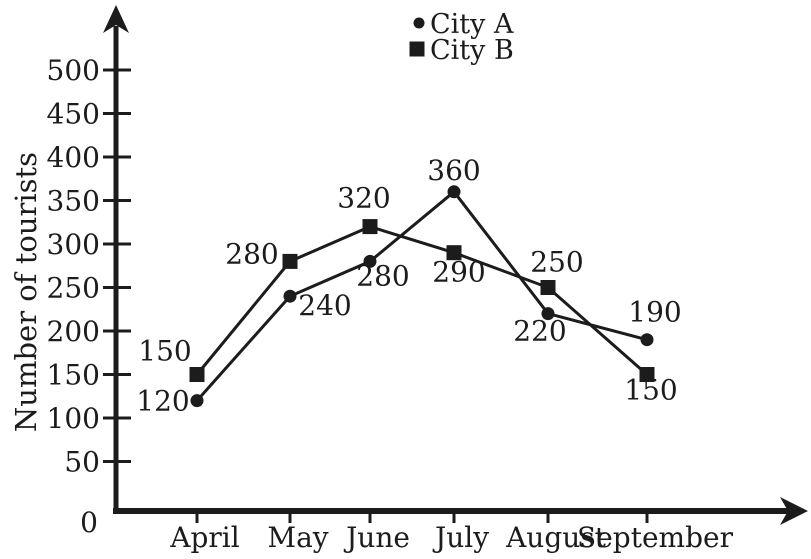 This screenshot has width=811, height=559. Describe the element at coordinates (458, 272) in the screenshot. I see `data-point-label: 290` at that location.